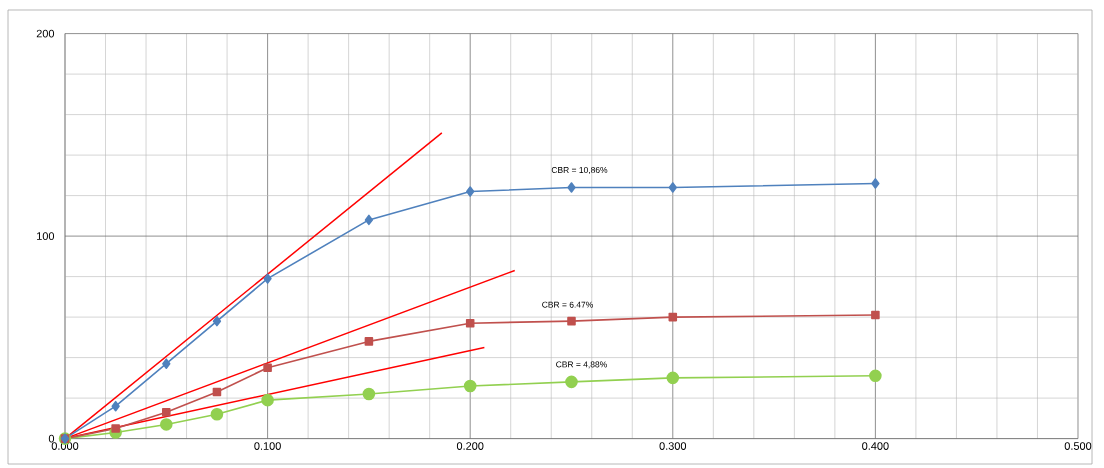 Image resolution: width=1104 pixels, height=468 pixels. Describe the element at coordinates (581, 365) in the screenshot. I see `annotation: CBR = 4,88%` at that location.